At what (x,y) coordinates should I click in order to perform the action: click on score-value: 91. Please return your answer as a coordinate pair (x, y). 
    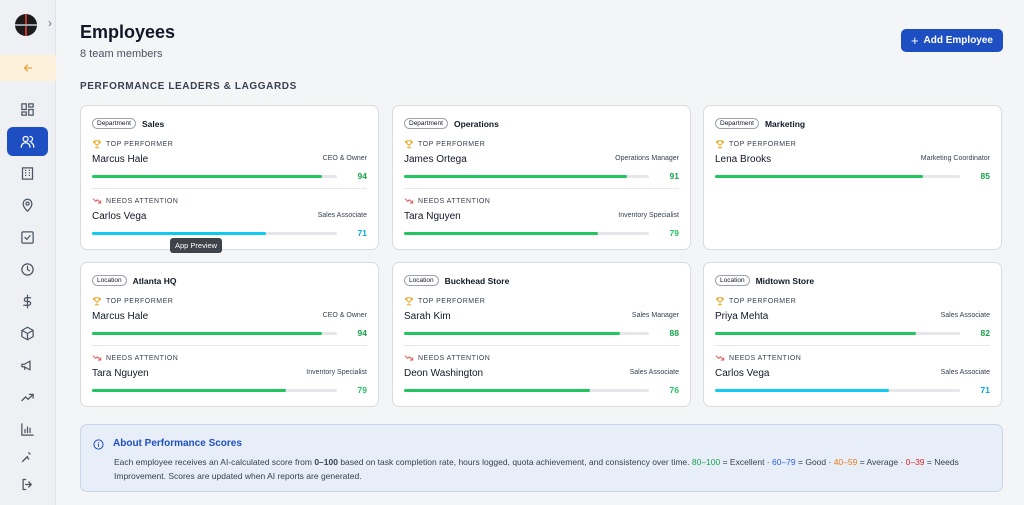
    Looking at the image, I should click on (674, 176).